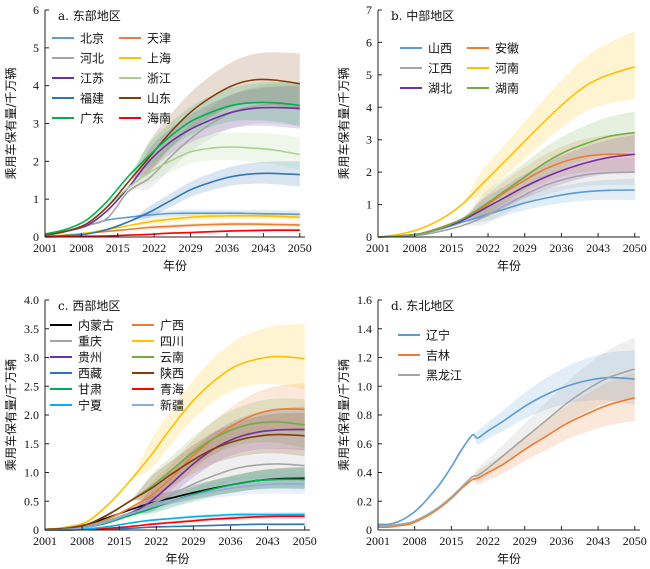 The image size is (650, 569). I want to click on legend-item: 贵州, so click(76, 358).